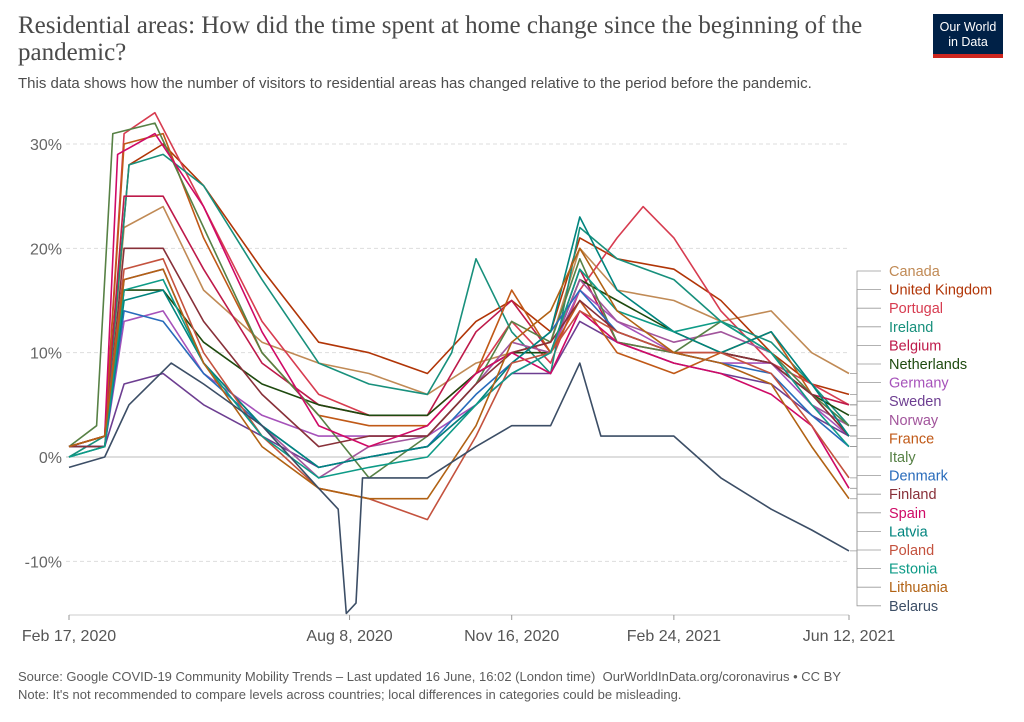 This screenshot has width=1024, height=722. I want to click on legend-label: Netherlands, so click(928, 365).